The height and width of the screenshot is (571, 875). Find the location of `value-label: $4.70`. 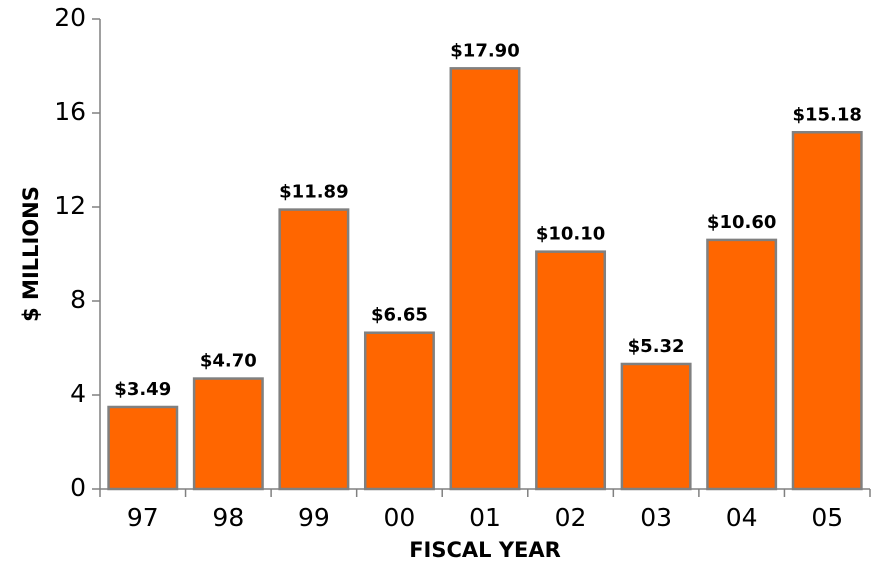

value-label: $4.70 is located at coordinates (228, 361).